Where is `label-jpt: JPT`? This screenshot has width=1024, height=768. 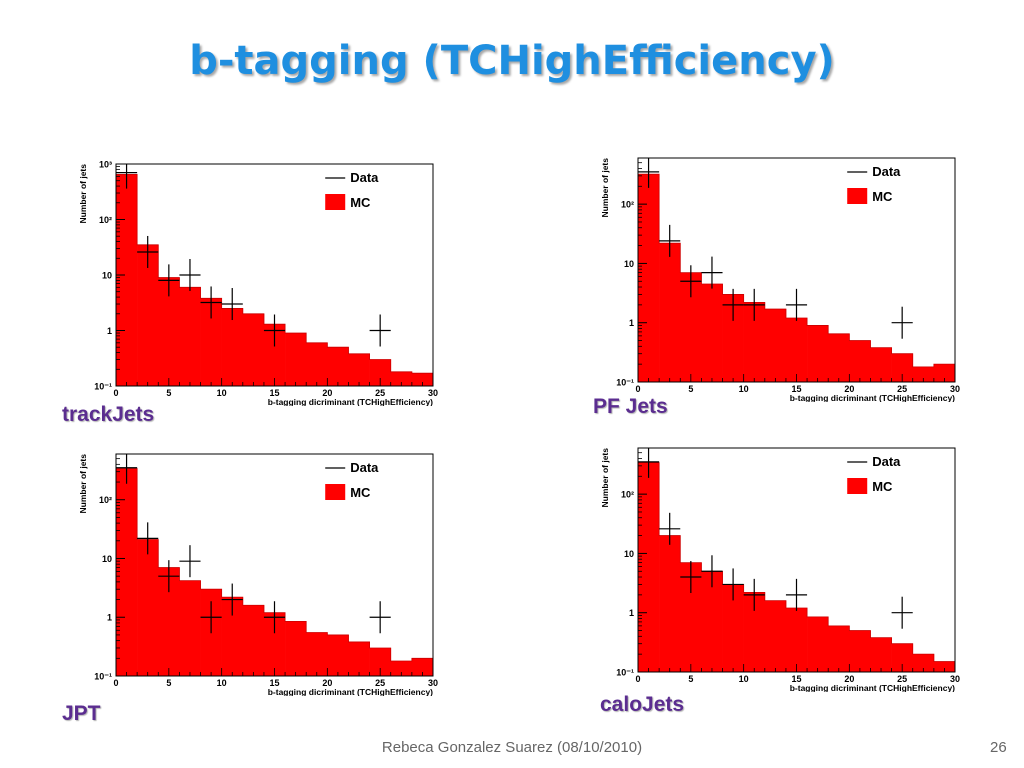
label-jpt: JPT is located at coordinates (81, 713).